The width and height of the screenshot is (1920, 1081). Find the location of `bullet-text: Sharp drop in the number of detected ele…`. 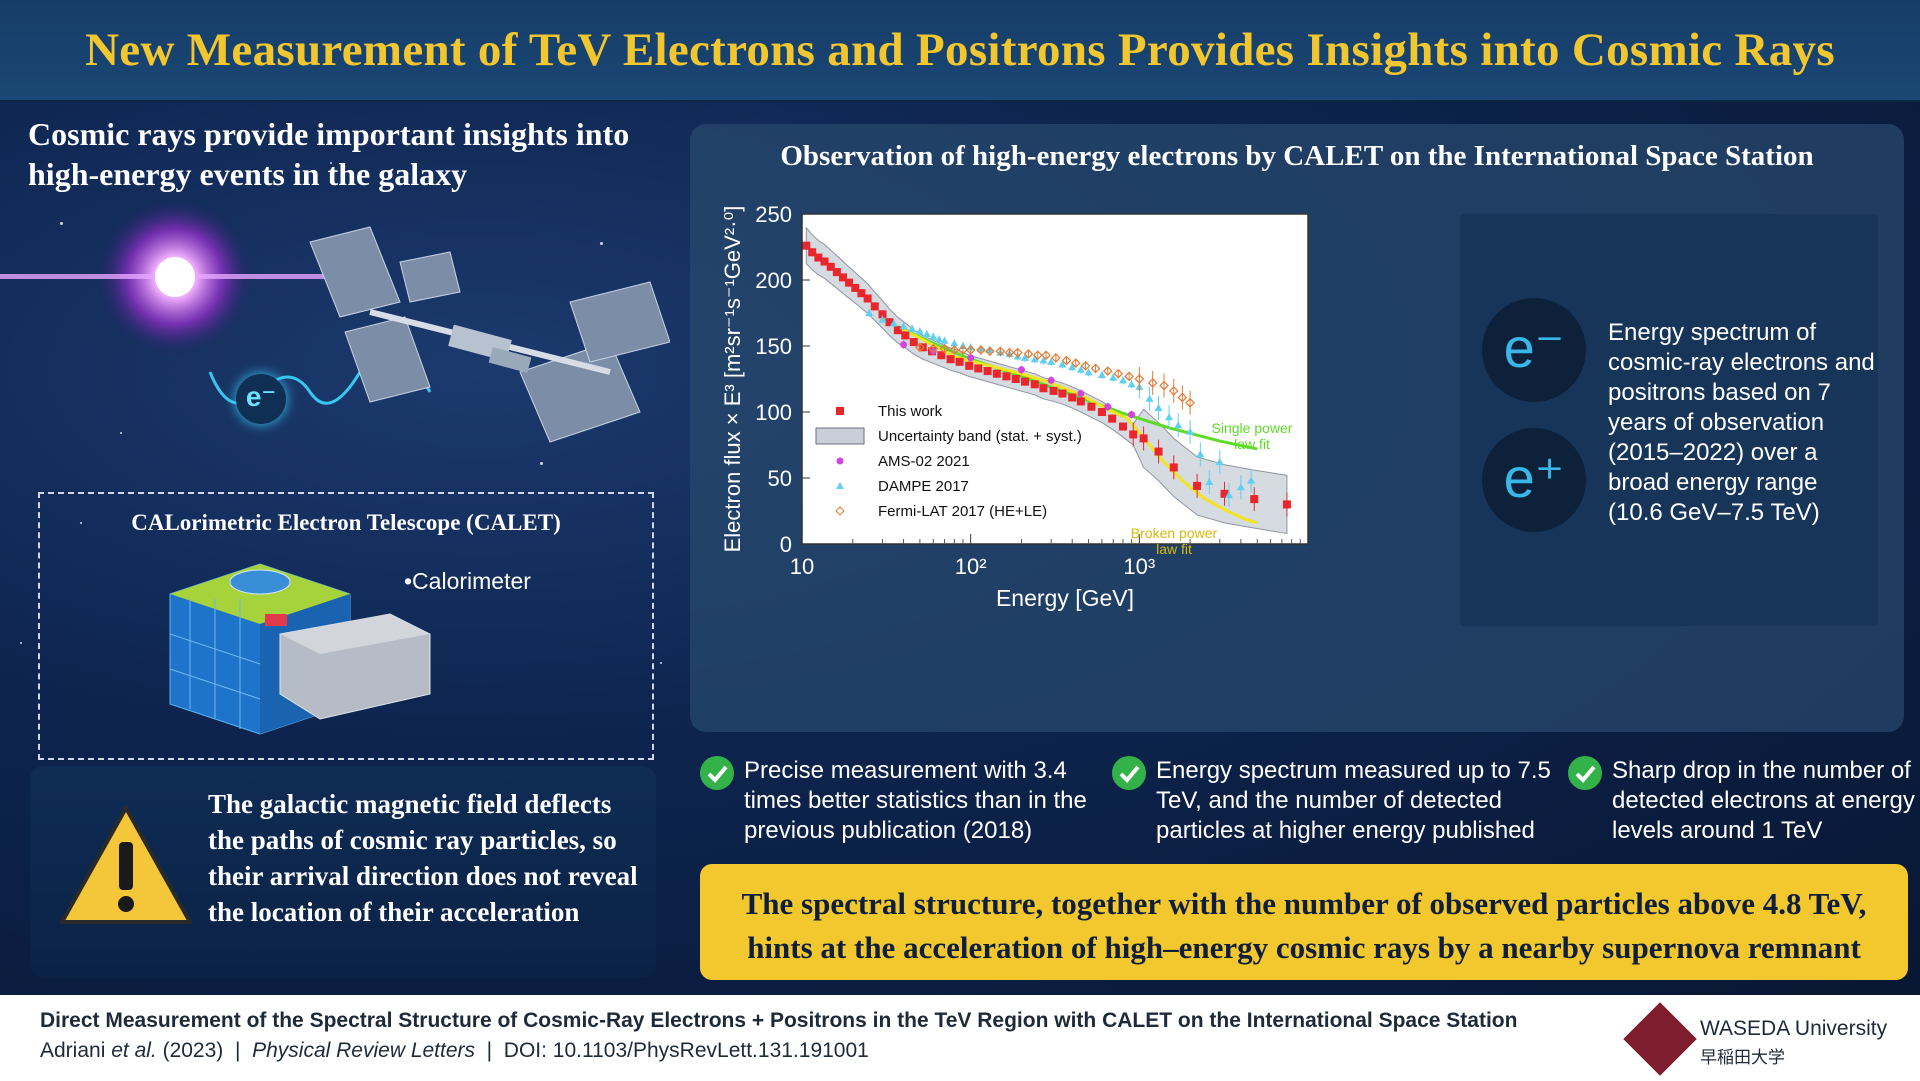

bullet-text: Sharp drop in the number of detected ele… is located at coordinates (1763, 800).